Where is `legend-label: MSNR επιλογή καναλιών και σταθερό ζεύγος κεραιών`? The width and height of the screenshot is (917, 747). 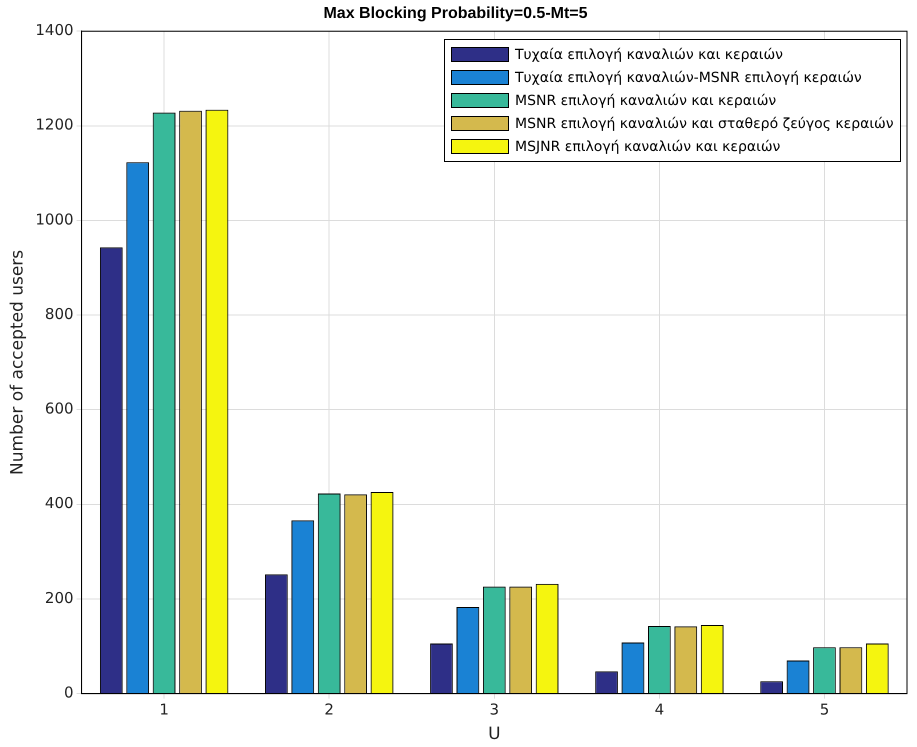 legend-label: MSNR επιλογή καναλιών και σταθερό ζεύγος κεραιών is located at coordinates (704, 124).